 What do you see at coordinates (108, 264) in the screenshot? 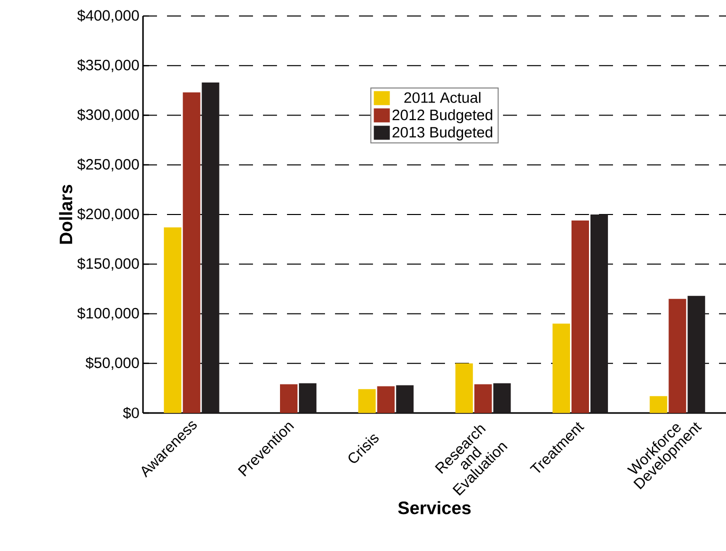
I see `y-tick-label: $150,000` at bounding box center [108, 264].